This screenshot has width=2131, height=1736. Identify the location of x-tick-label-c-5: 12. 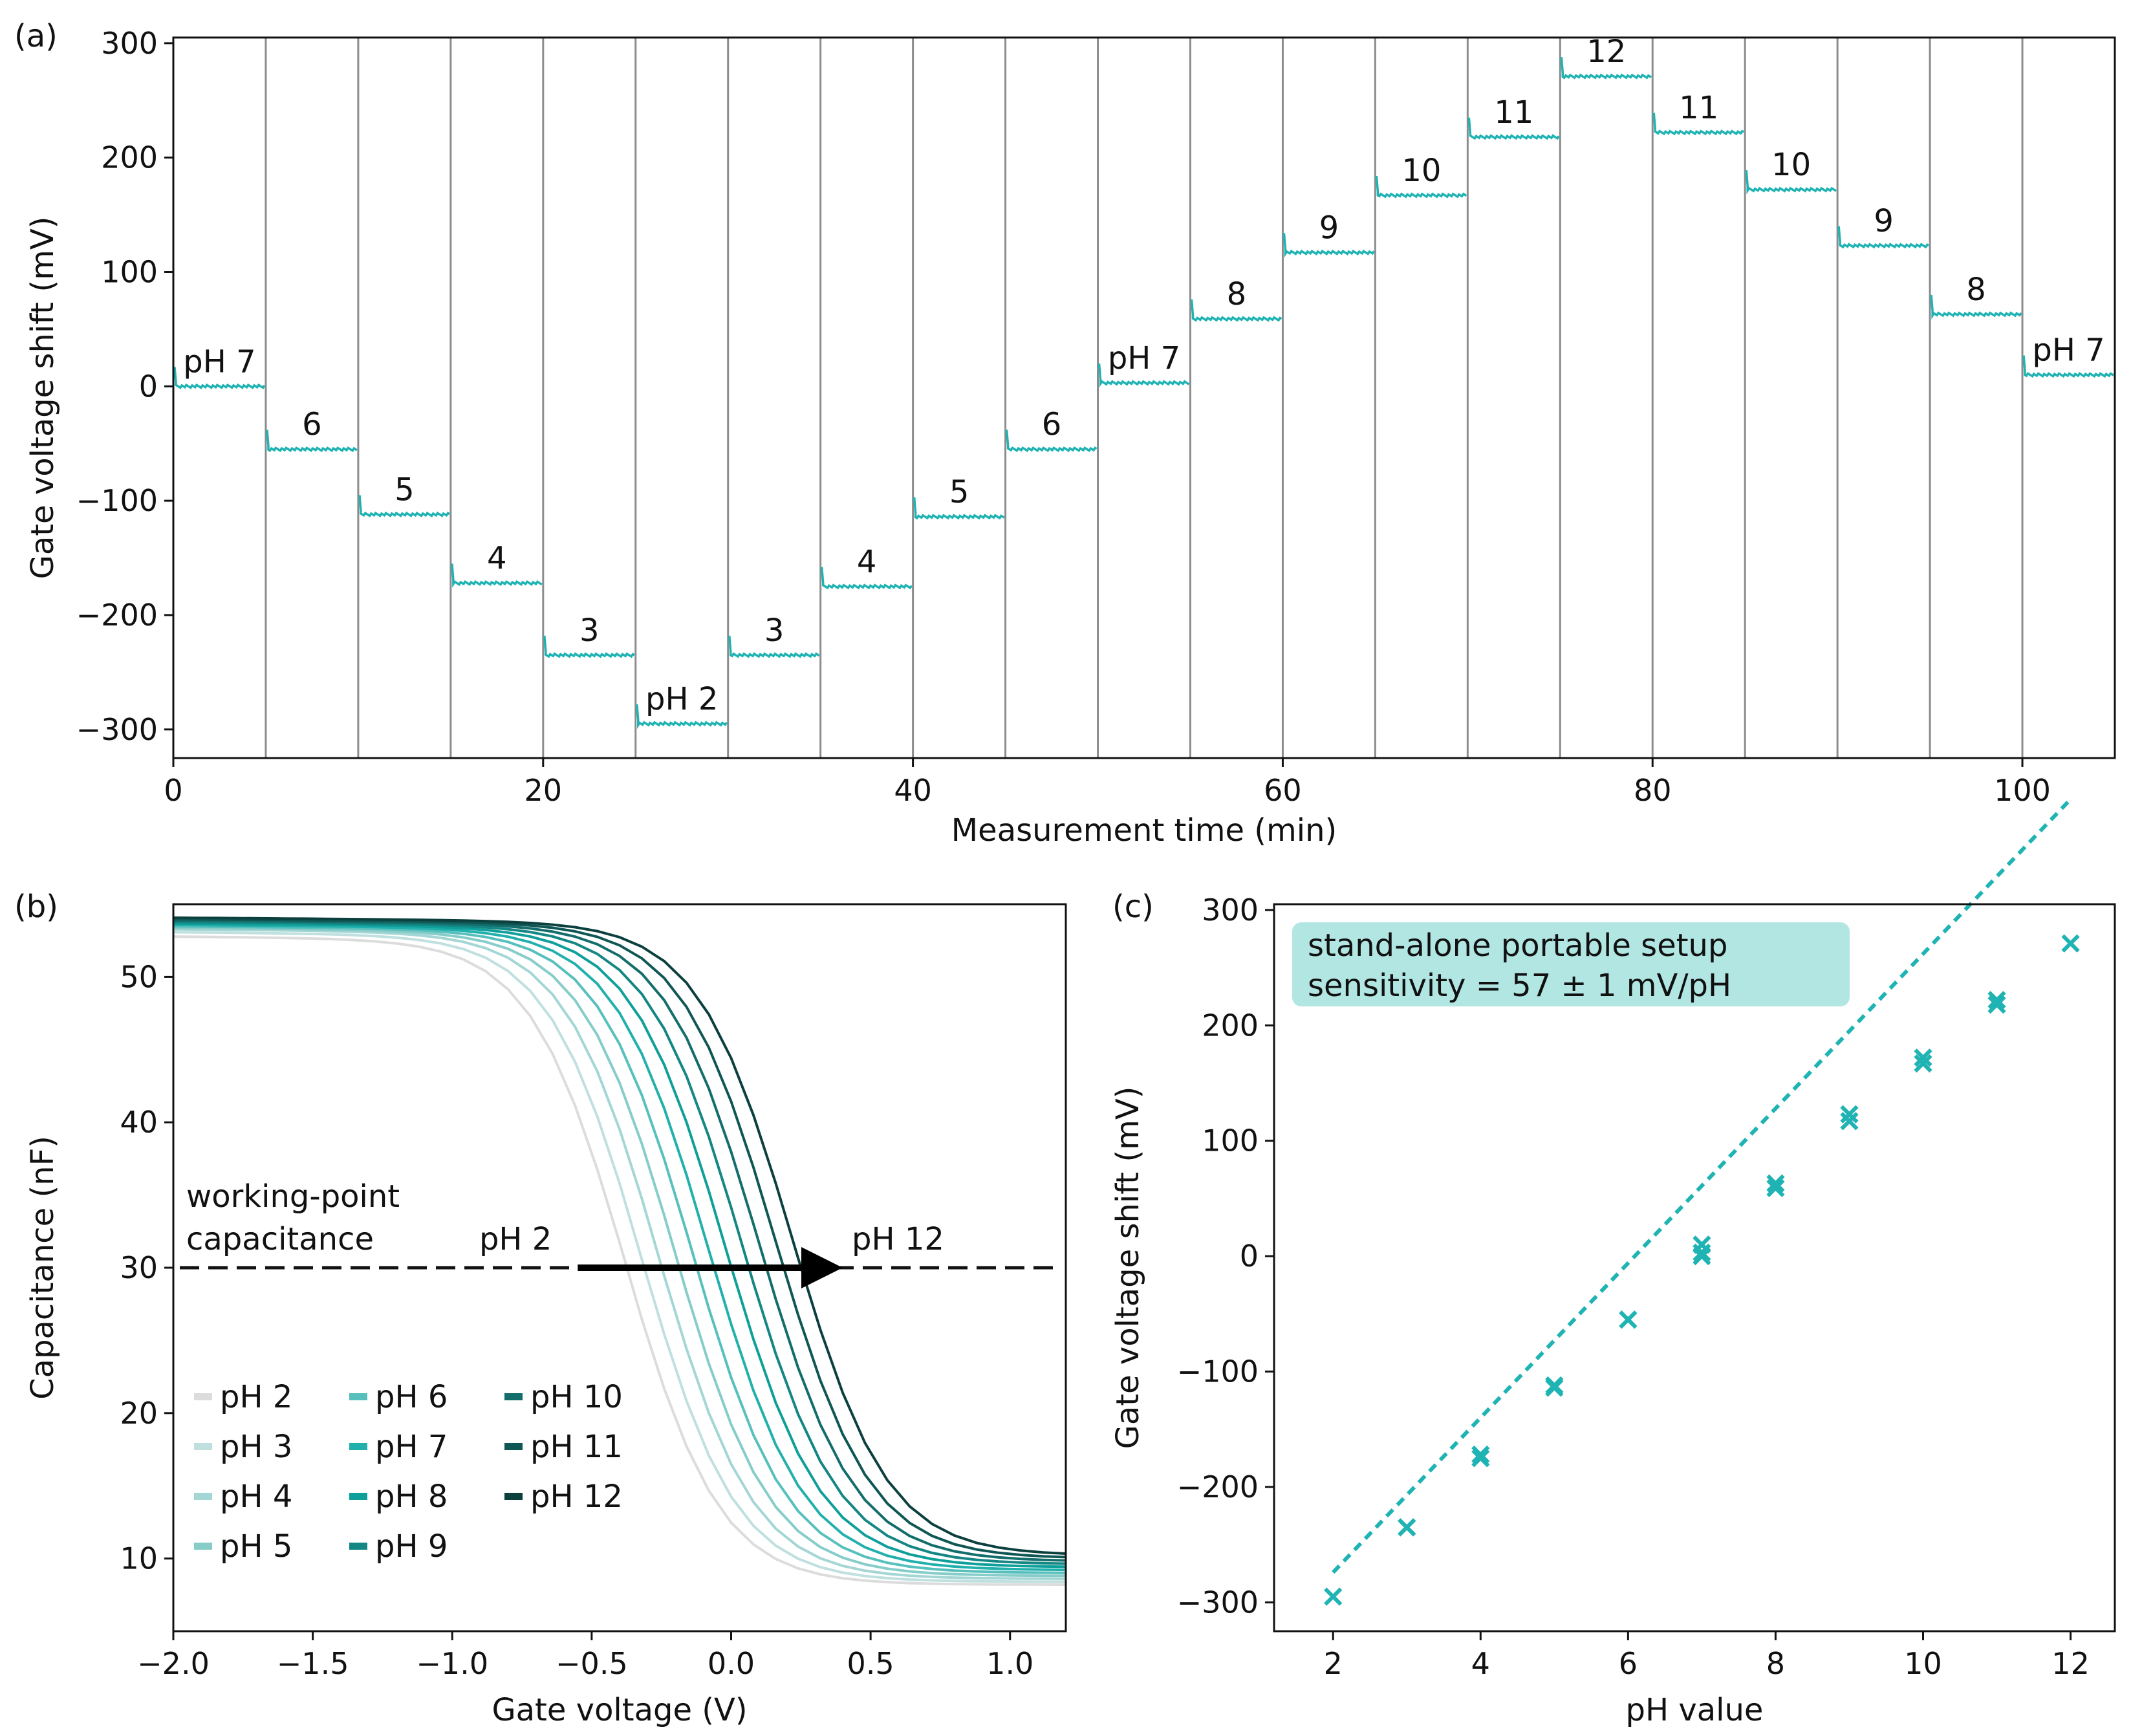
(2070, 1664).